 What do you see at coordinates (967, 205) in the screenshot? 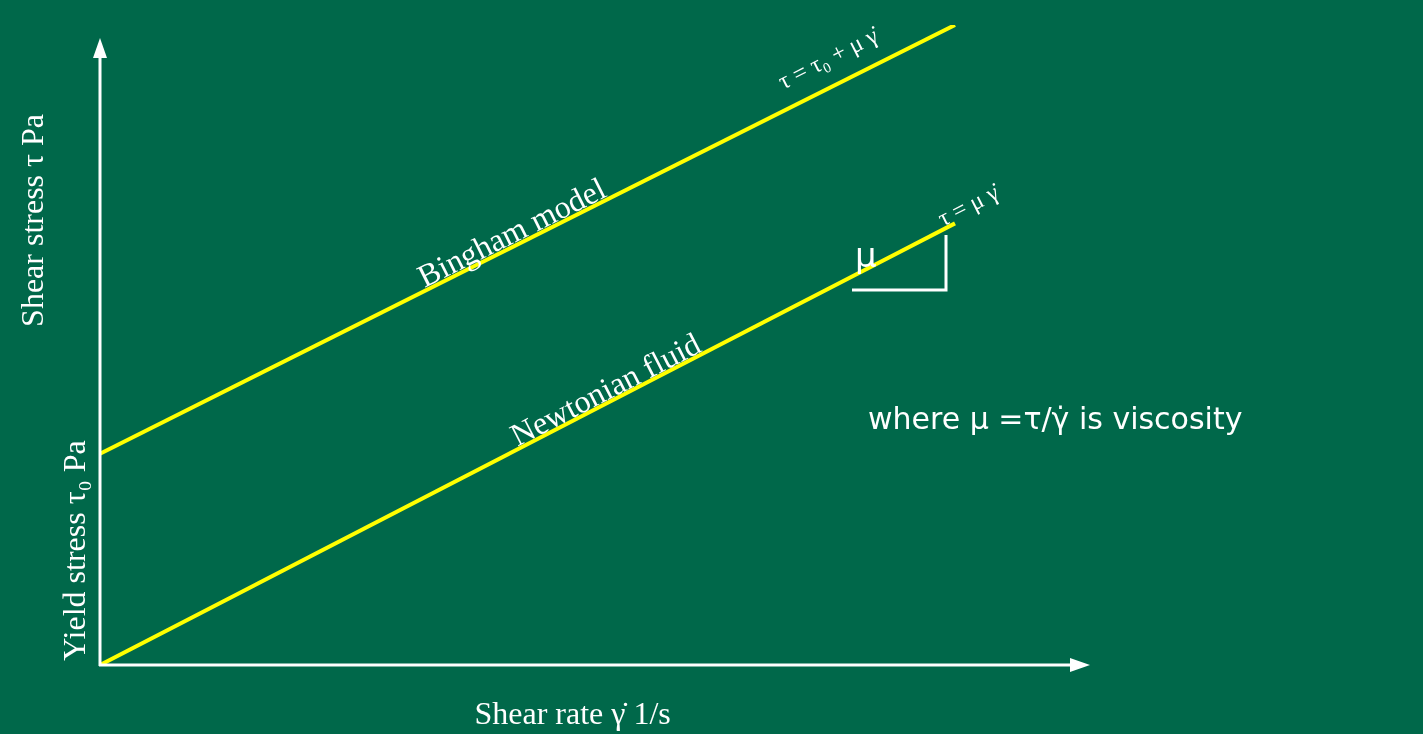
I see `annotation: τ = μ γ̇` at bounding box center [967, 205].